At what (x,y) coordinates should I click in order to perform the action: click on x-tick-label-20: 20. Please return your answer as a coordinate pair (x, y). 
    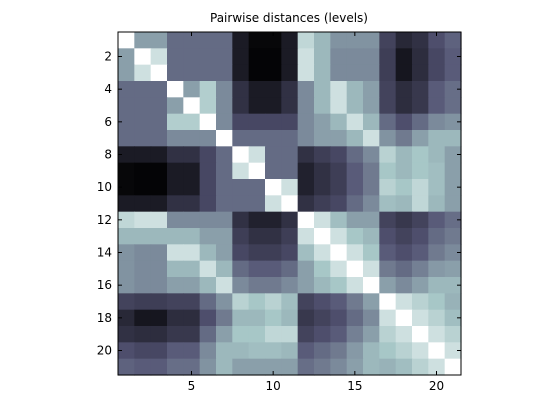
    Looking at the image, I should click on (436, 386).